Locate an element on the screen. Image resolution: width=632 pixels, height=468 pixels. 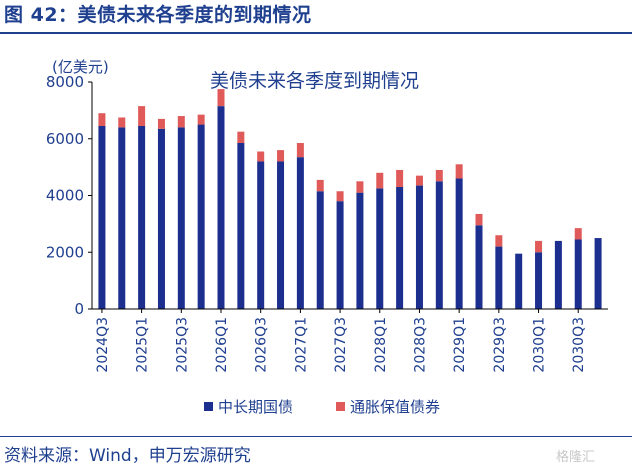
x-tick-label: 2025Q3 is located at coordinates (182, 345).